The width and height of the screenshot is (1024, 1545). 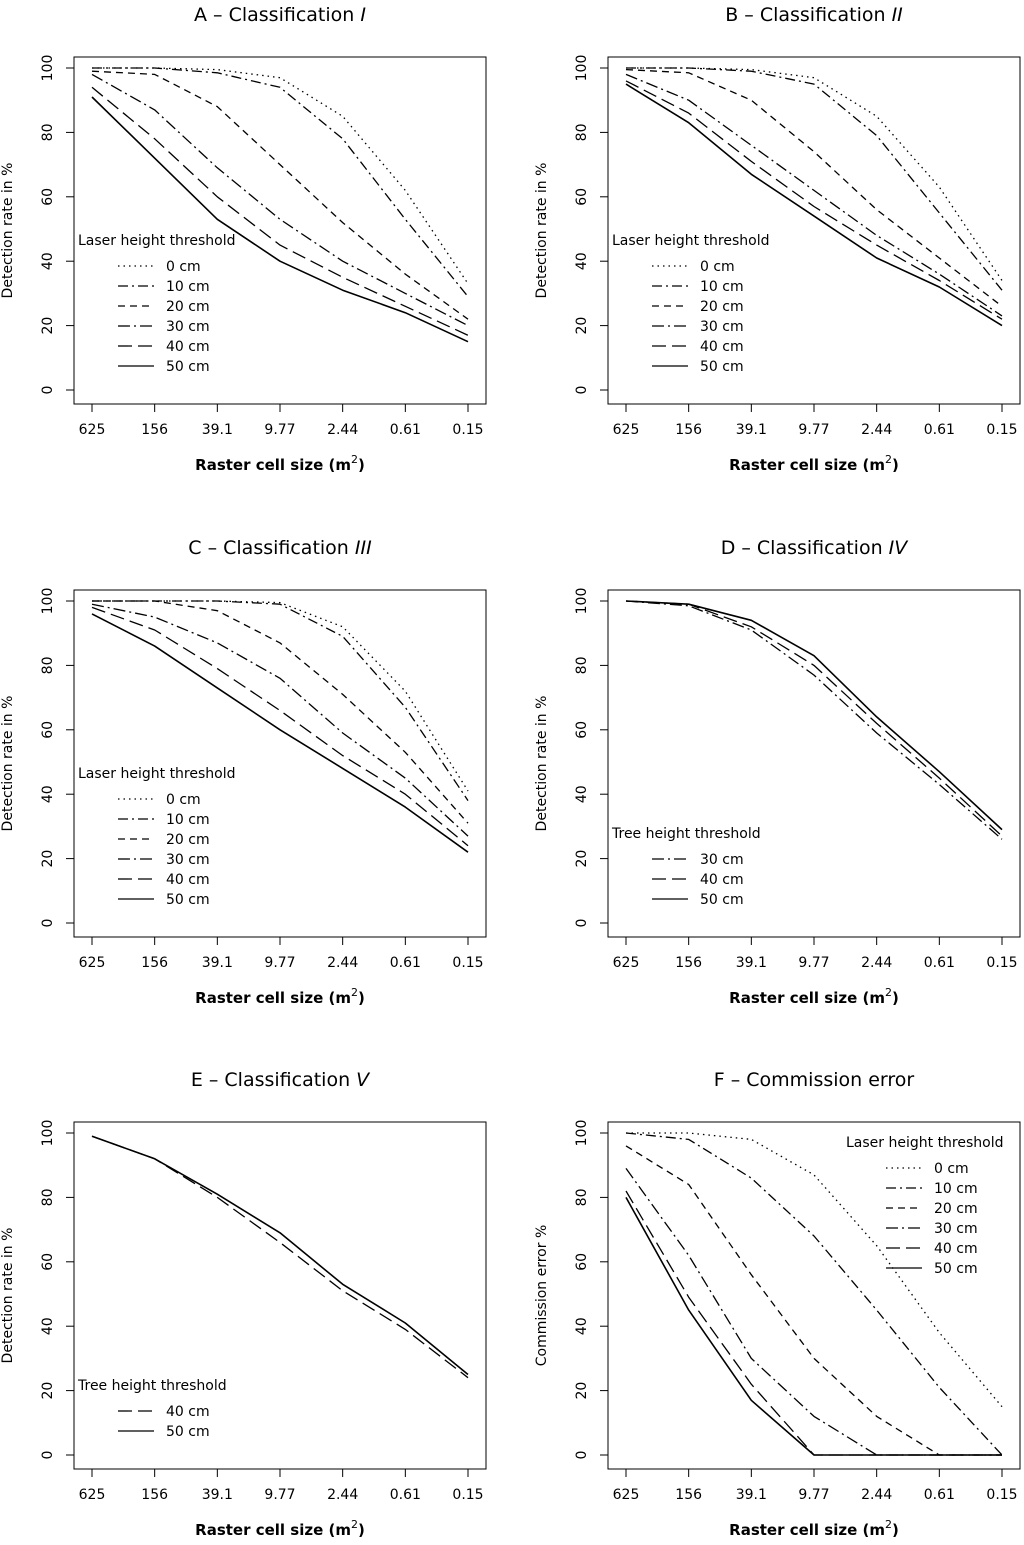 I want to click on x-axis-label: Raster cell size (m2), so click(x=814, y=463).